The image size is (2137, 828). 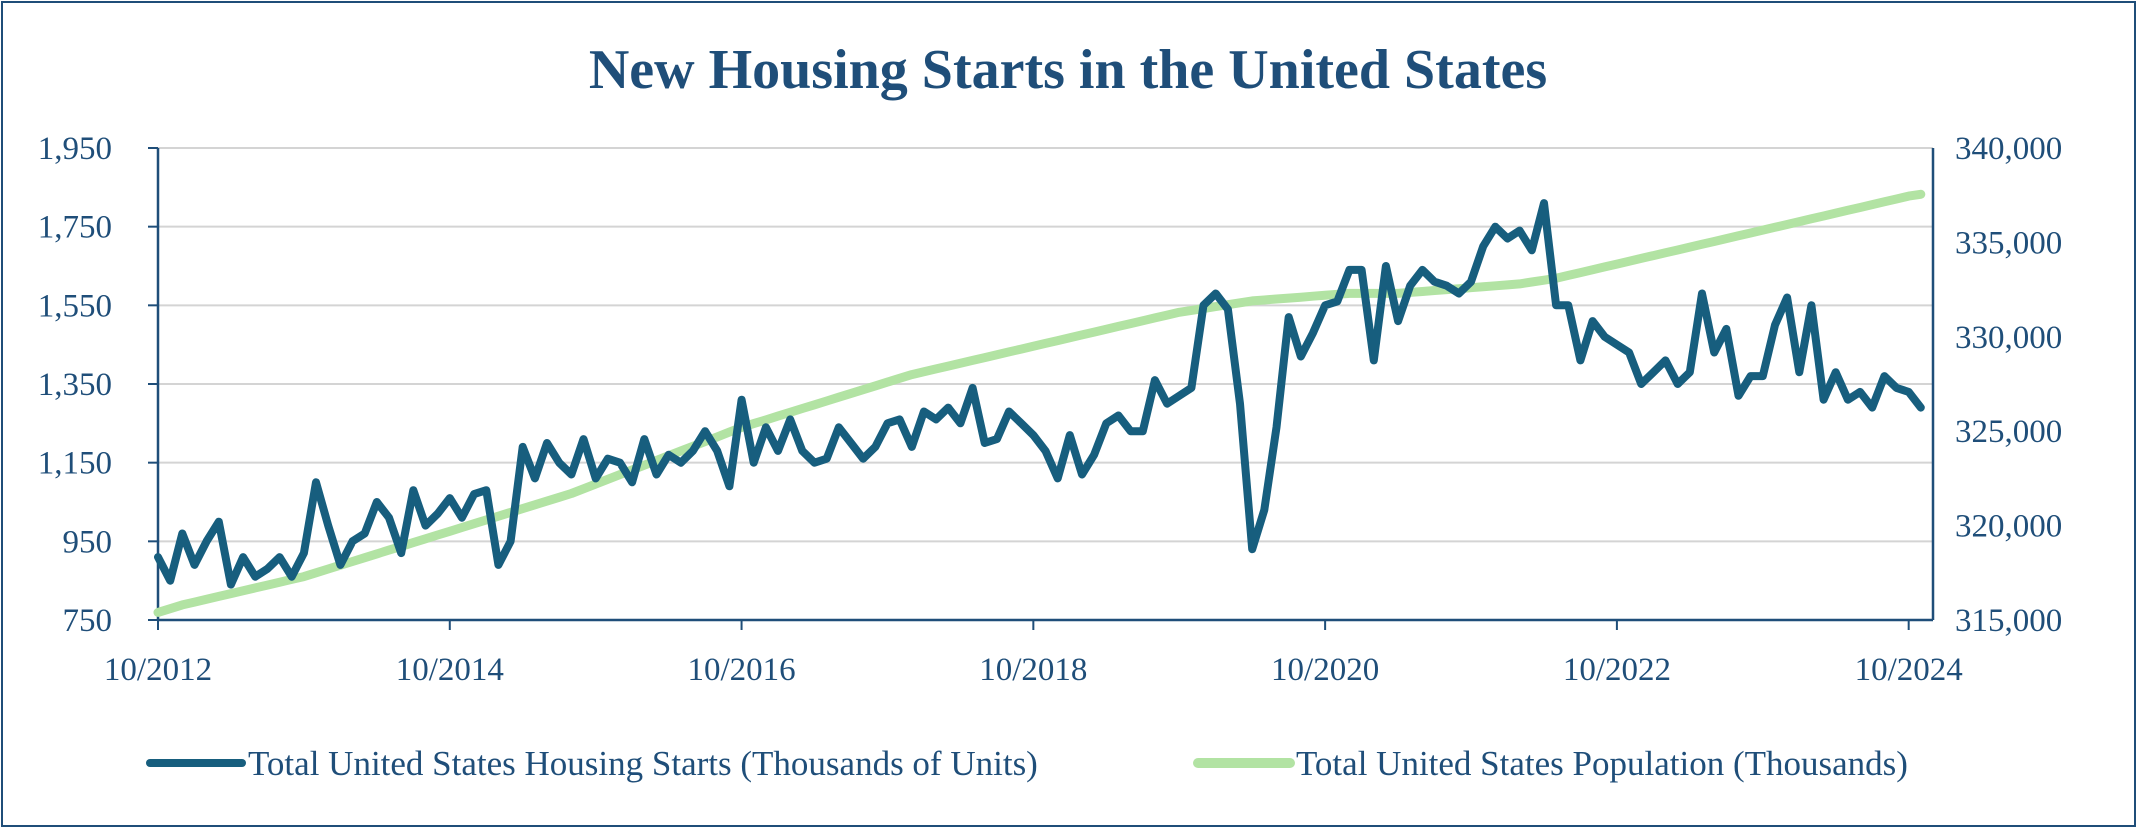 What do you see at coordinates (75, 464) in the screenshot?
I see `left-y-tick-label: 1,150` at bounding box center [75, 464].